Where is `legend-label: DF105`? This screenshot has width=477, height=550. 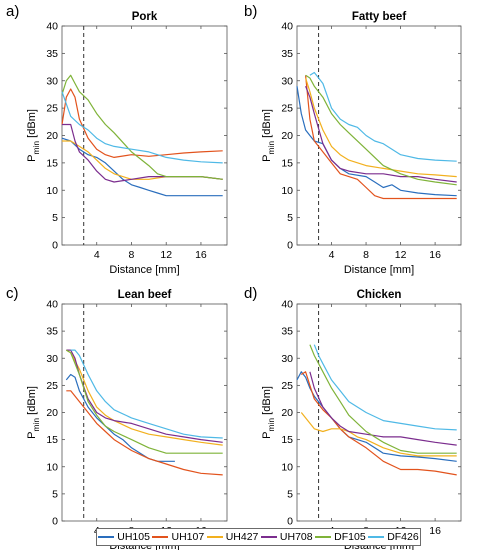 legend-label: DF105 is located at coordinates (350, 537).